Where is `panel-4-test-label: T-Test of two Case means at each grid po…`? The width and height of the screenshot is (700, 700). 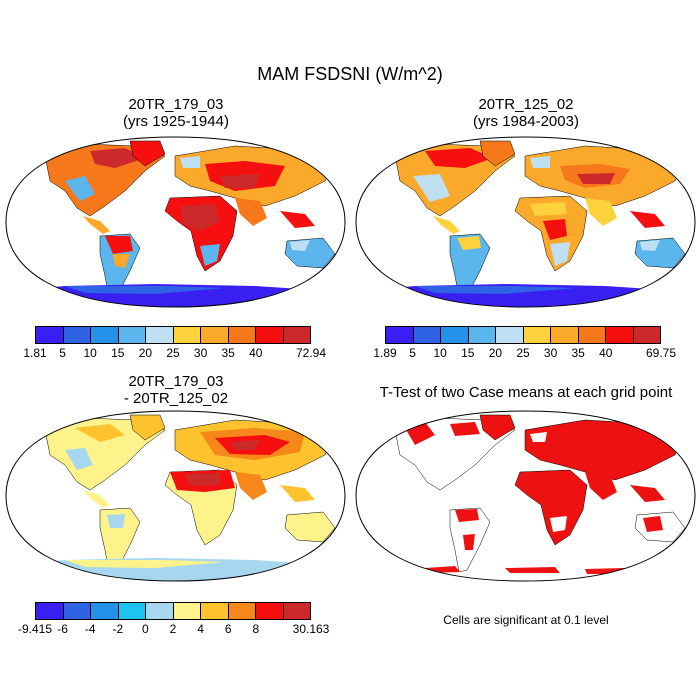 panel-4-test-label: T-Test of two Case means at each grid po… is located at coordinates (526, 392).